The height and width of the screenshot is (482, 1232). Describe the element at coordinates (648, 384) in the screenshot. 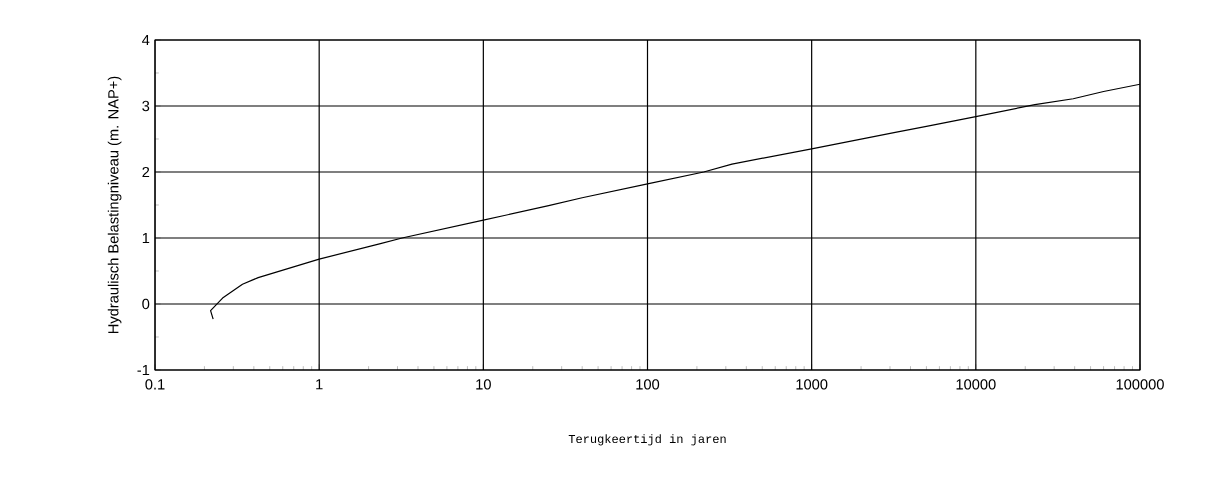

I see `x-tick-label: 100` at that location.